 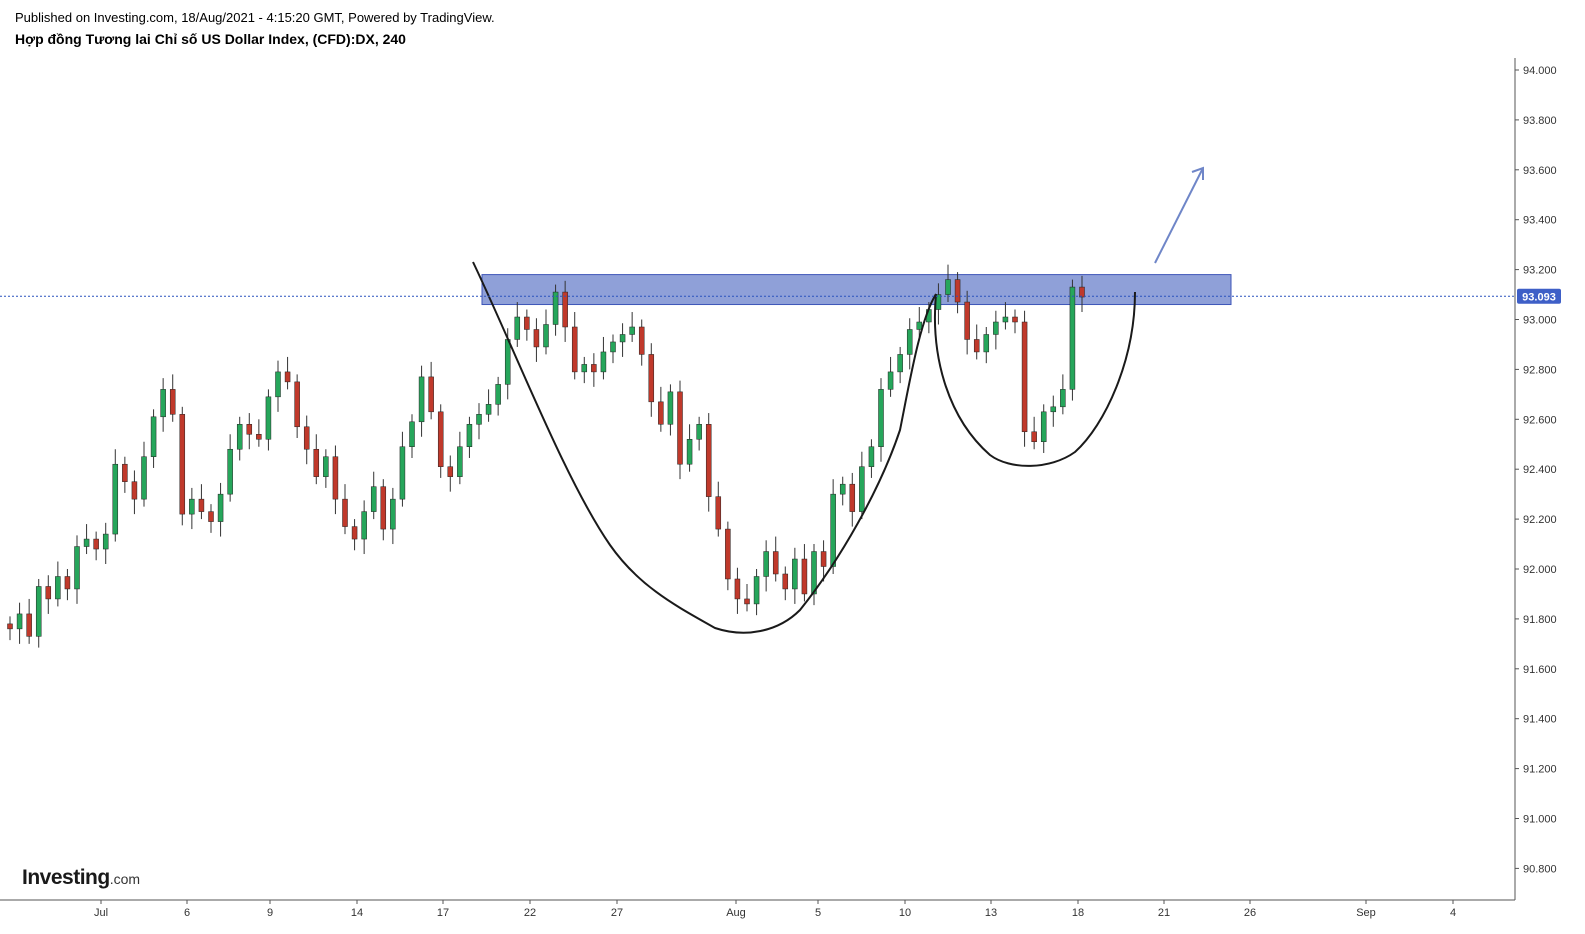 What do you see at coordinates (270, 913) in the screenshot?
I see `x-tick-label: 9` at bounding box center [270, 913].